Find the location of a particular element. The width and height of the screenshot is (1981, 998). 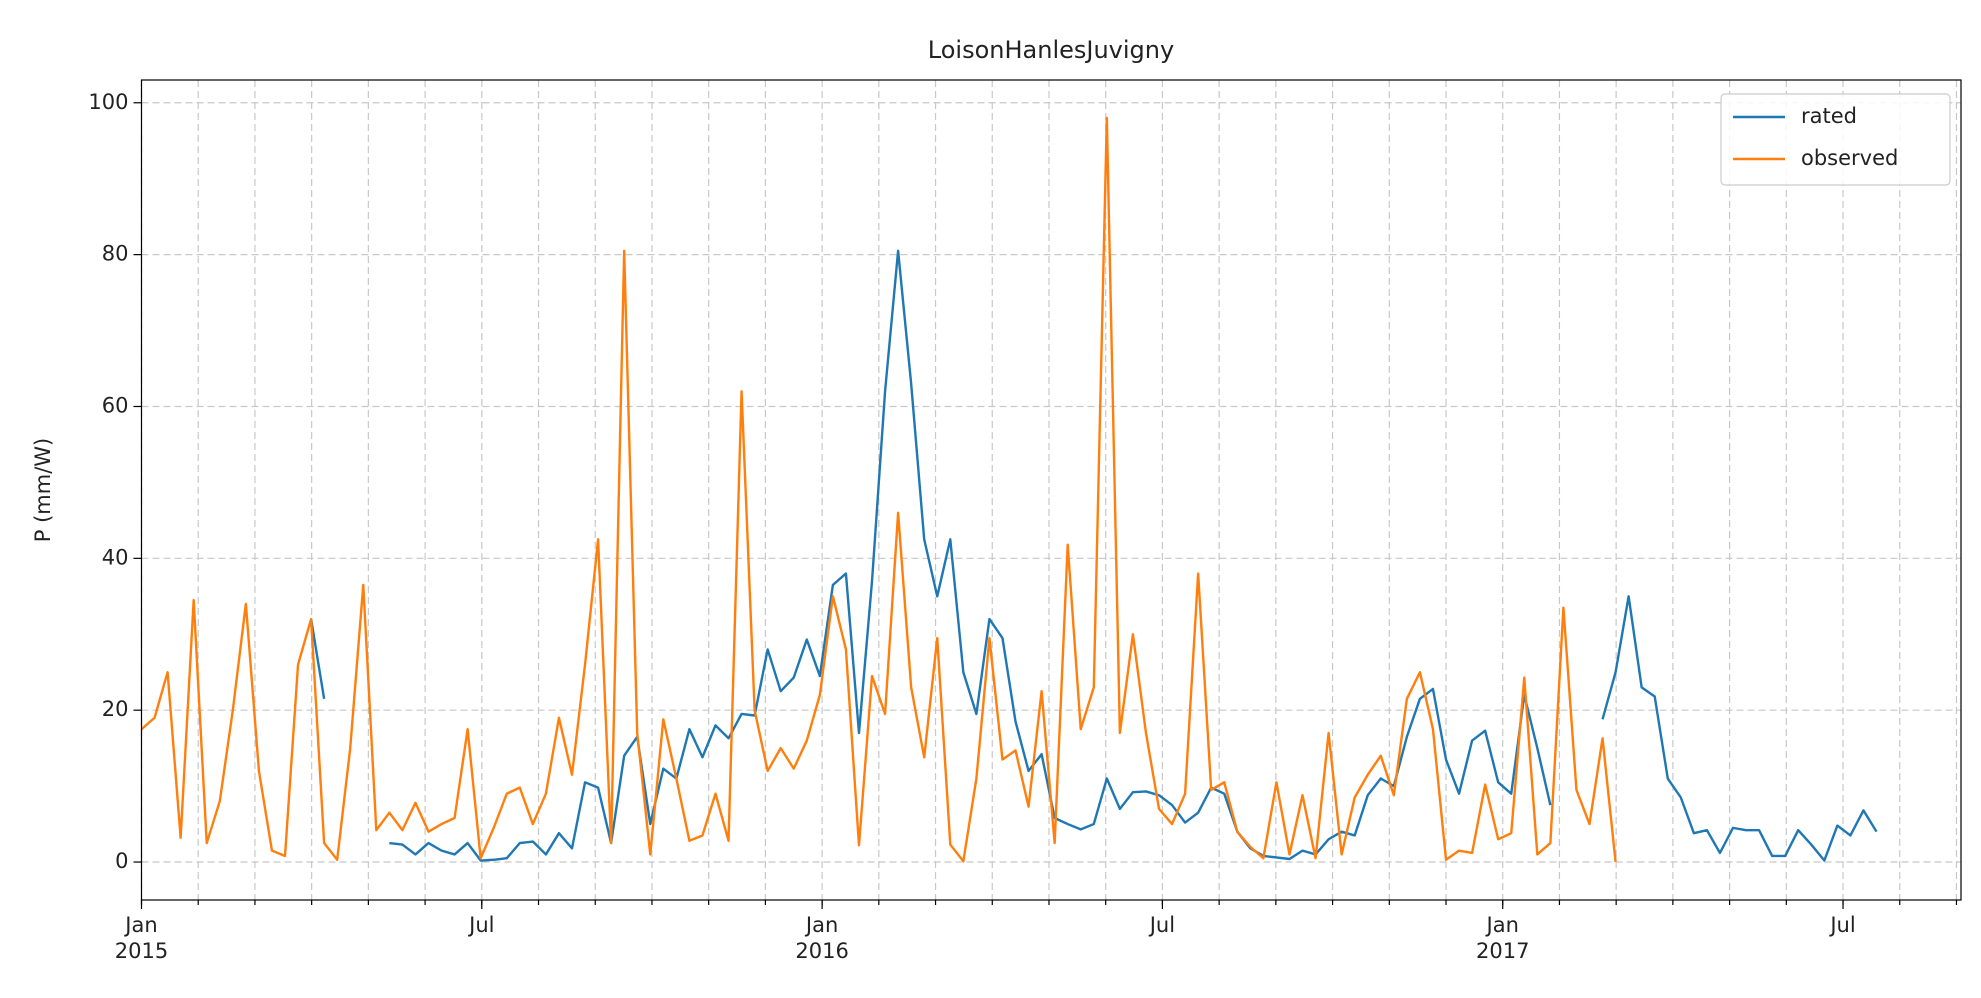

x-tick-label: Jan 2015 is located at coordinates (141, 938).